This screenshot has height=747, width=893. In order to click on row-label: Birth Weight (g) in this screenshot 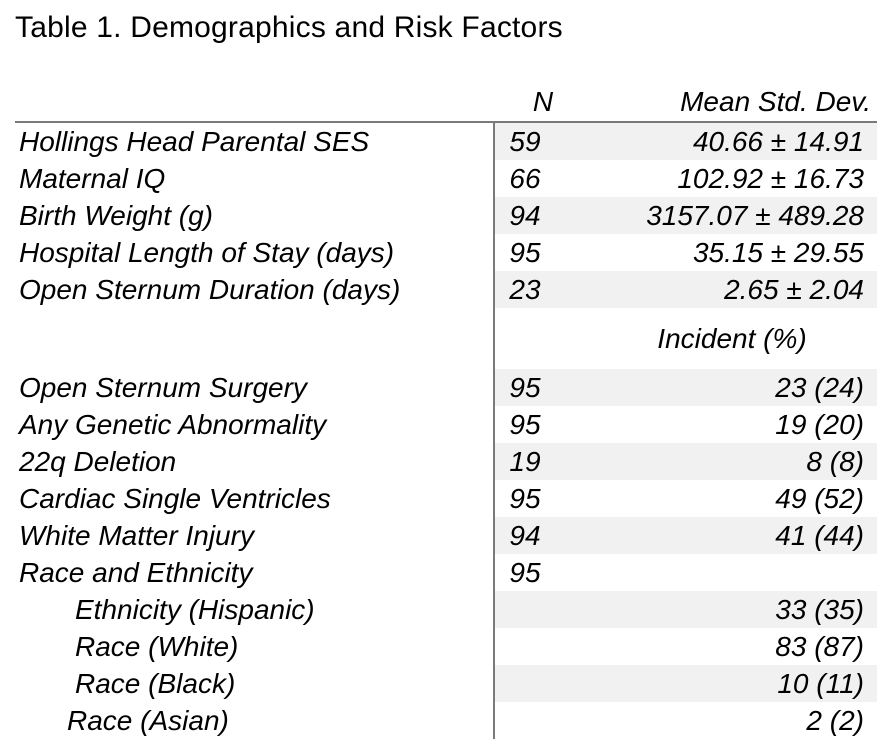, I will do `click(116, 215)`.